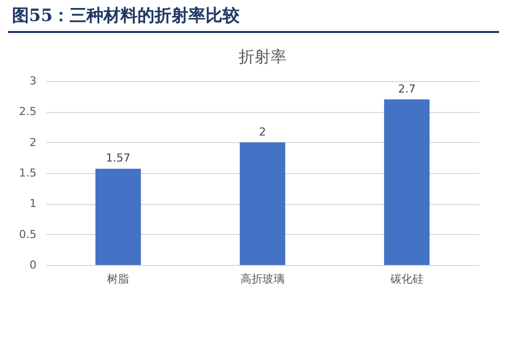  I want to click on x-tick-label: 碳化硅, so click(406, 279).